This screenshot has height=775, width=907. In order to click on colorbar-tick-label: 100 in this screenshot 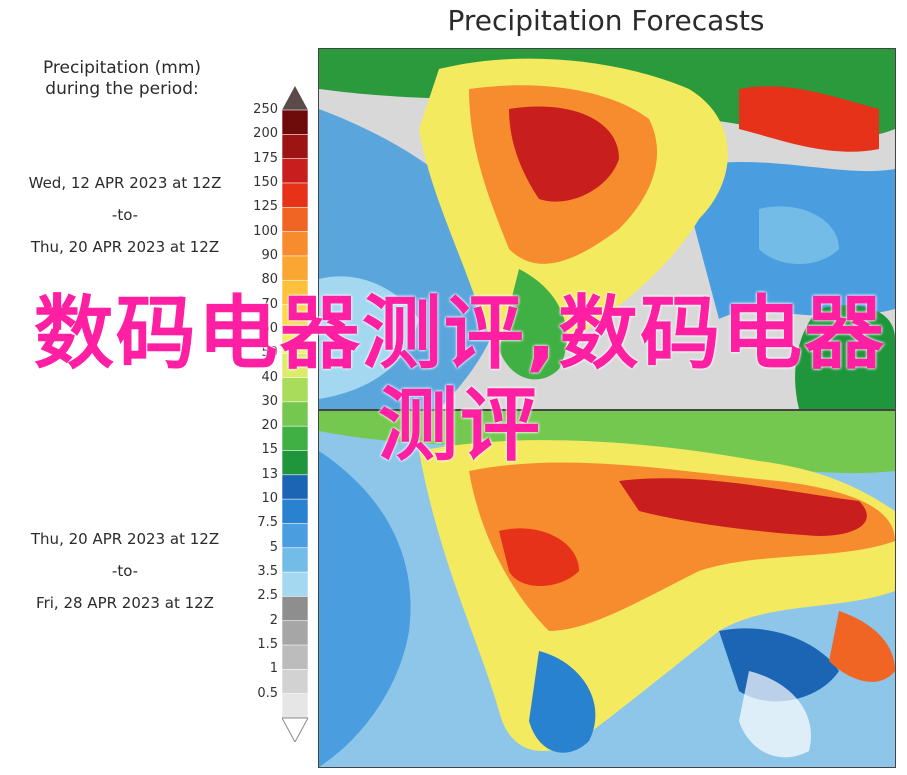, I will do `click(265, 231)`.